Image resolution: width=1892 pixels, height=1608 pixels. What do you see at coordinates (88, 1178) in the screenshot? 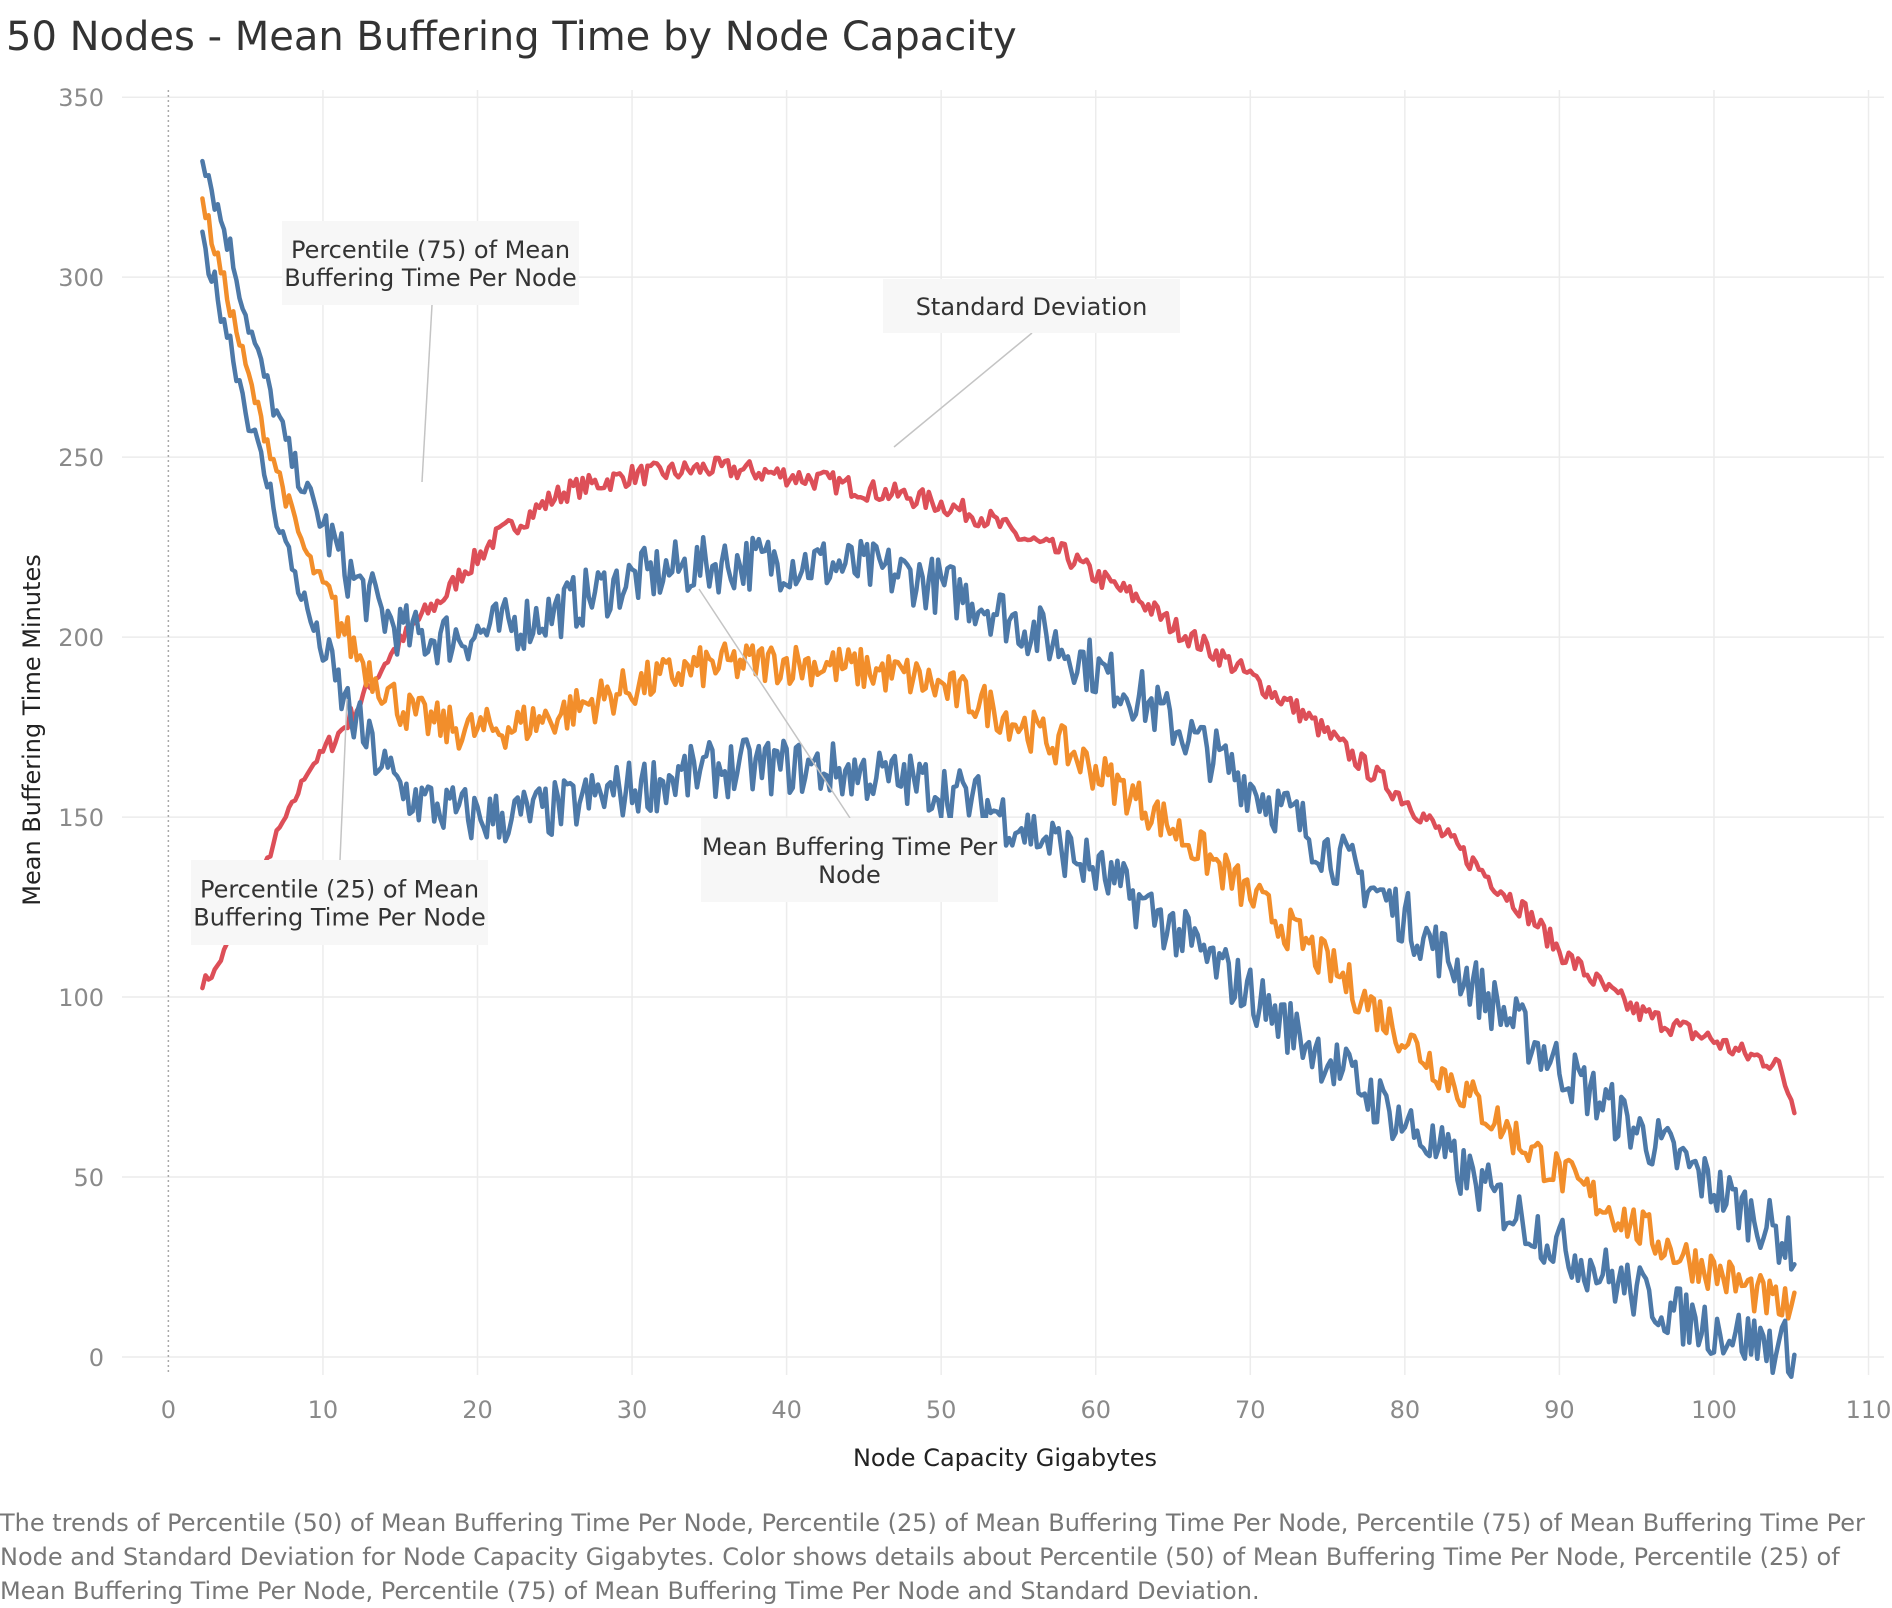
I see `y-tick-label: 50` at bounding box center [88, 1178].